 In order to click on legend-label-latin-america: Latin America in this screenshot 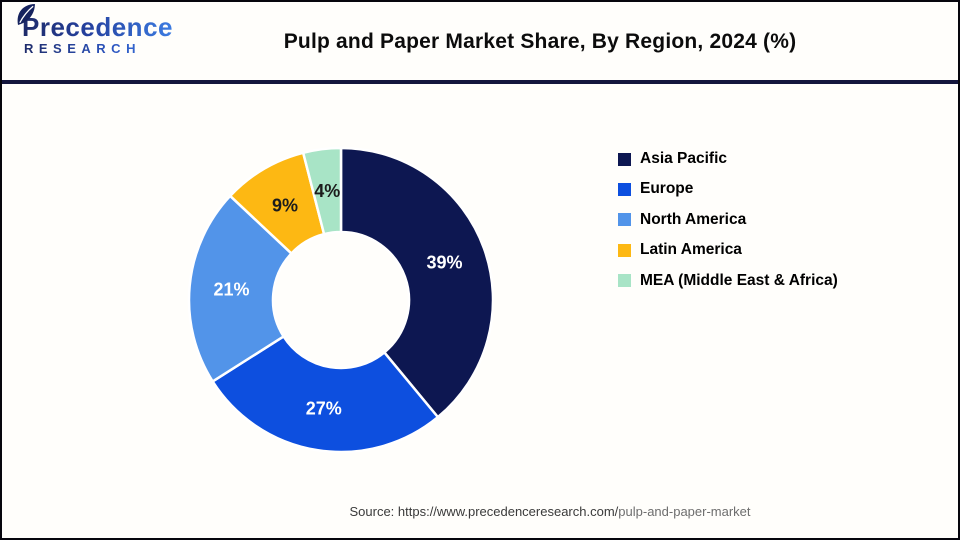, I will do `click(691, 250)`.